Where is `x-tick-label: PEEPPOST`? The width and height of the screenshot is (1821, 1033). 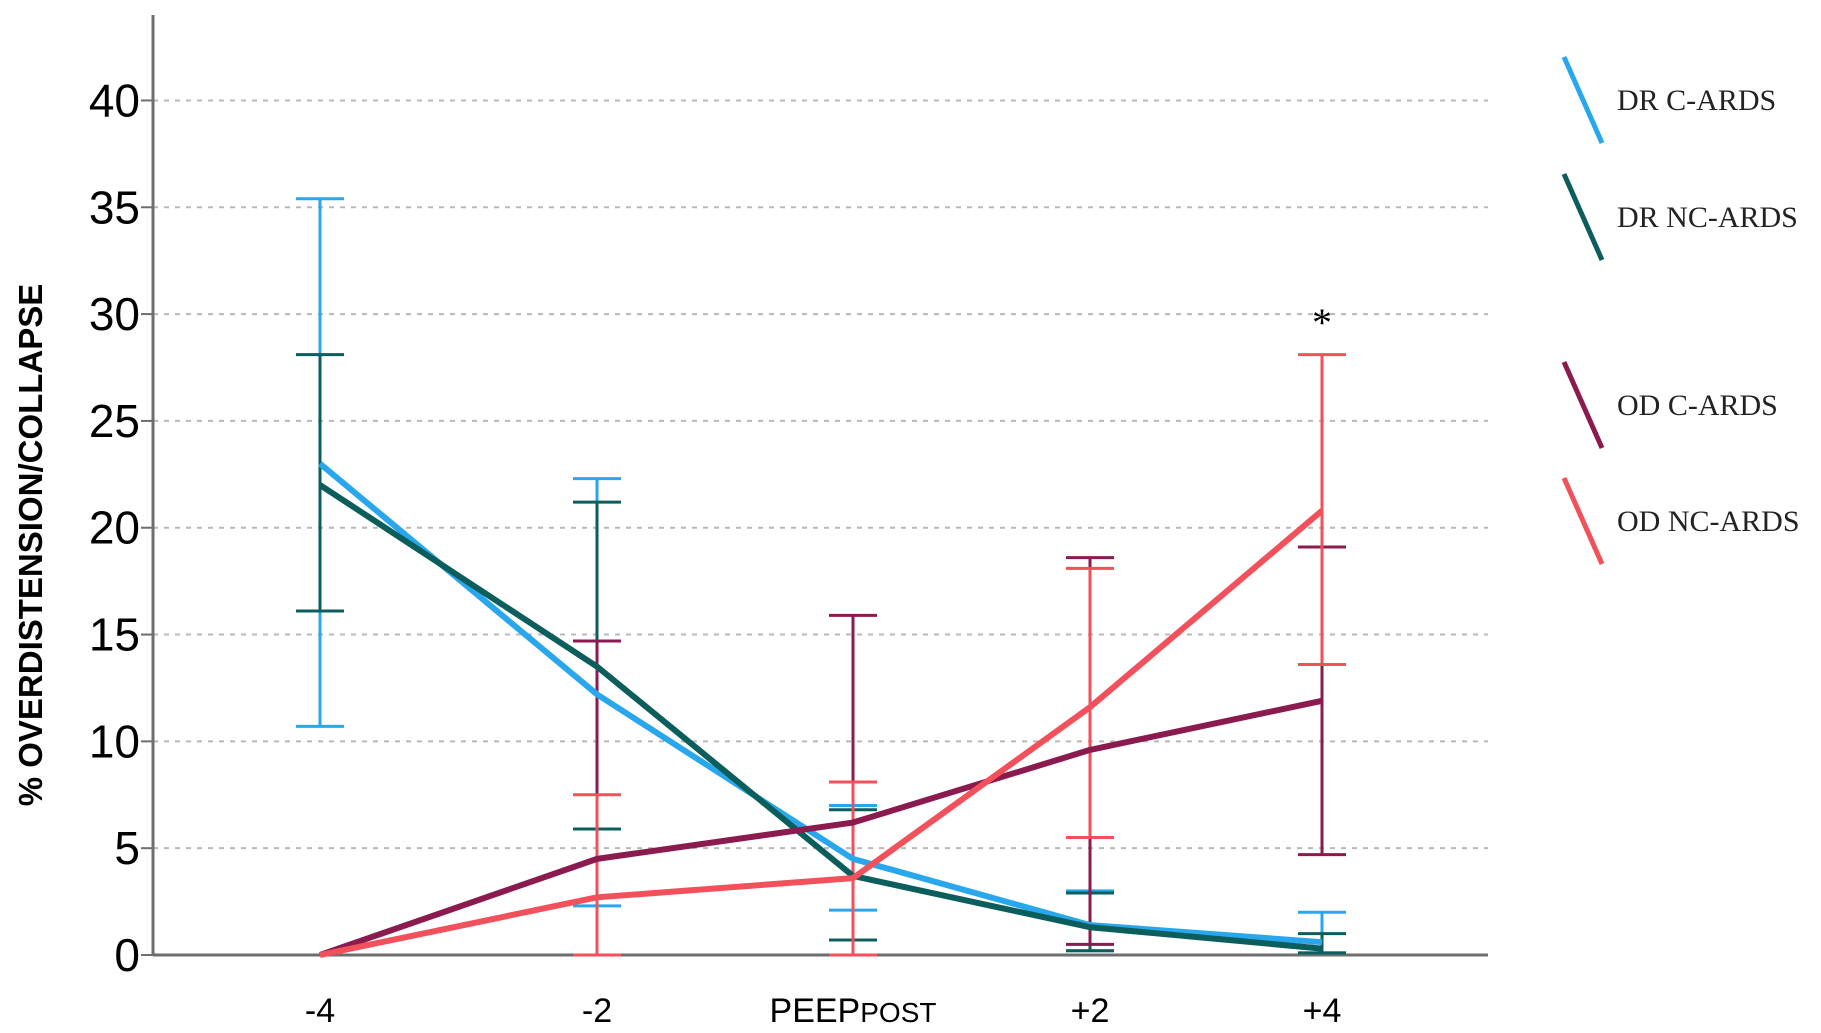 x-tick-label: PEEPPOST is located at coordinates (853, 1011).